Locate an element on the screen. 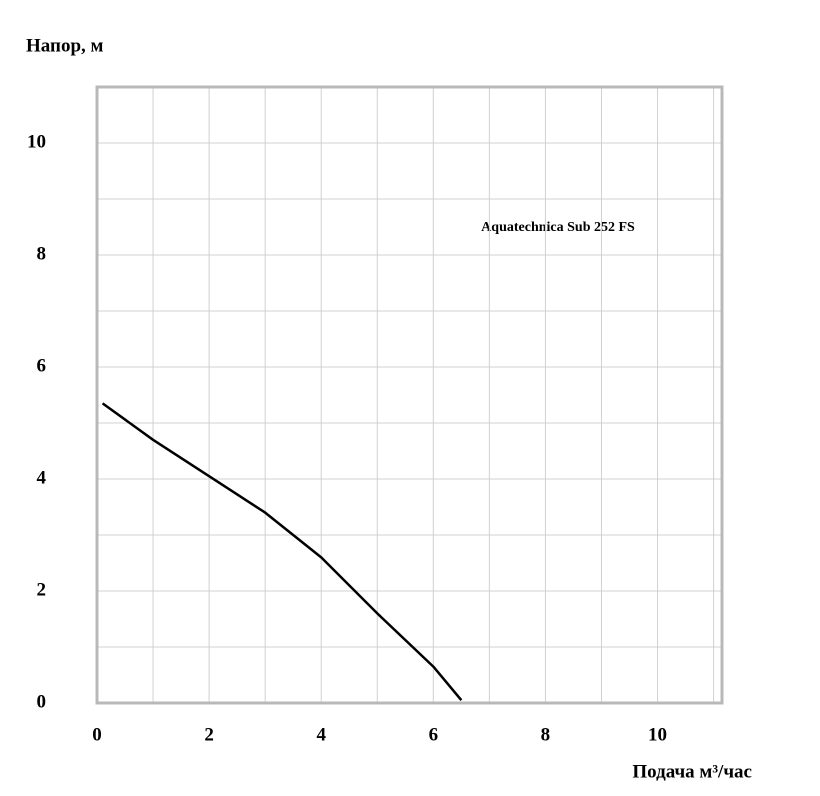  x-tick-label: 10 is located at coordinates (657, 734).